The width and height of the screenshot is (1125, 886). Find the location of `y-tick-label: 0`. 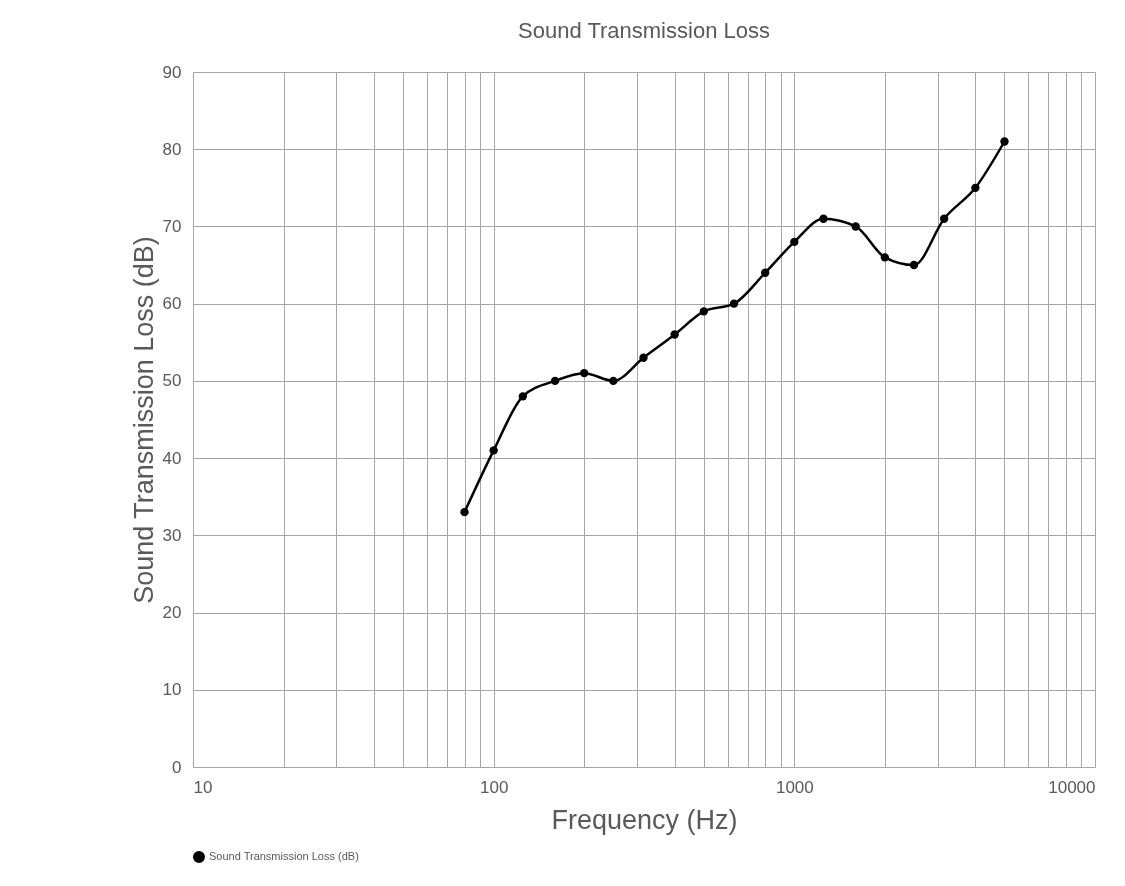

y-tick-label: 0 is located at coordinates (177, 767).